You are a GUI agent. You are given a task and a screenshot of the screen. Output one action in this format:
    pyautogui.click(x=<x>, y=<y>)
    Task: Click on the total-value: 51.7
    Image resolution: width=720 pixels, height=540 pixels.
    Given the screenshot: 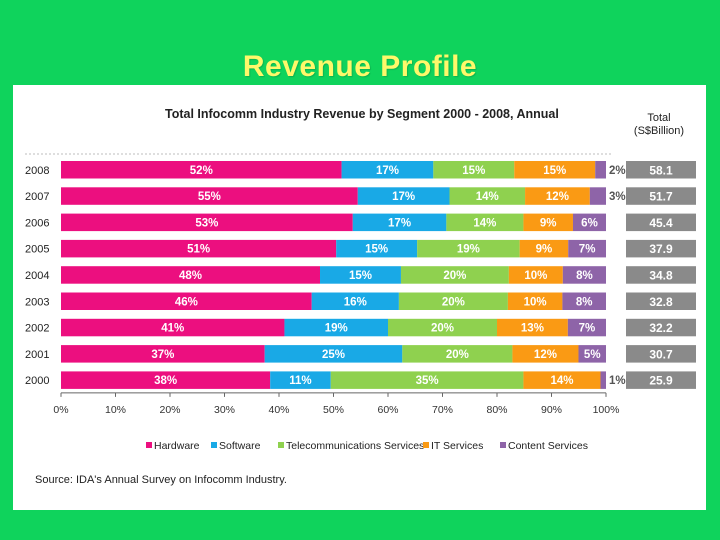 What is the action you would take?
    pyautogui.click(x=661, y=197)
    